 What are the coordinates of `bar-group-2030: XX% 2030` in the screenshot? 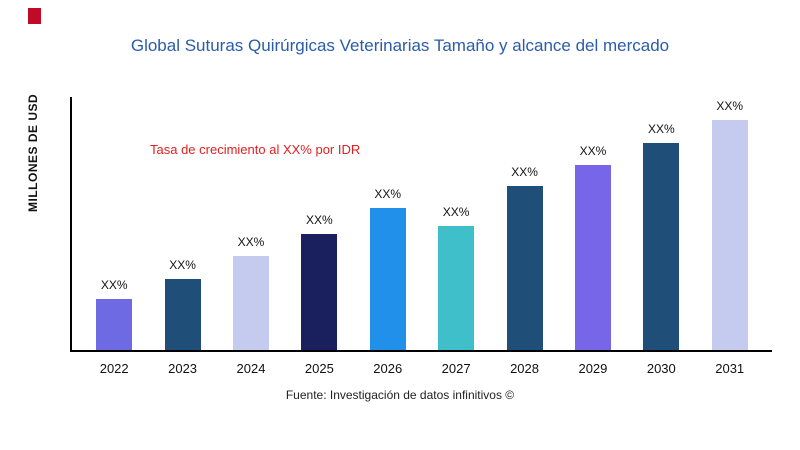 It's located at (661, 236).